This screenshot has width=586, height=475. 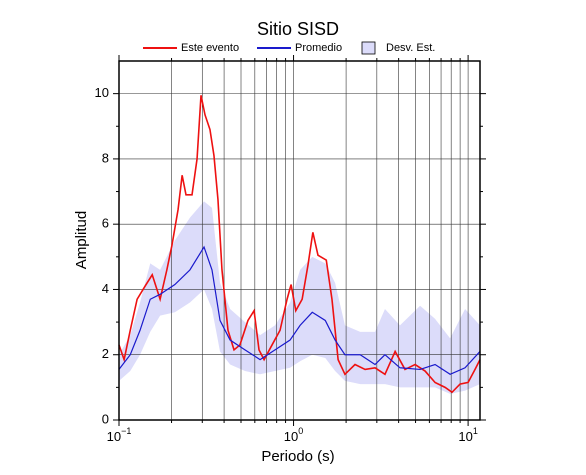 I want to click on y-tick-label: 0, so click(x=105, y=418).